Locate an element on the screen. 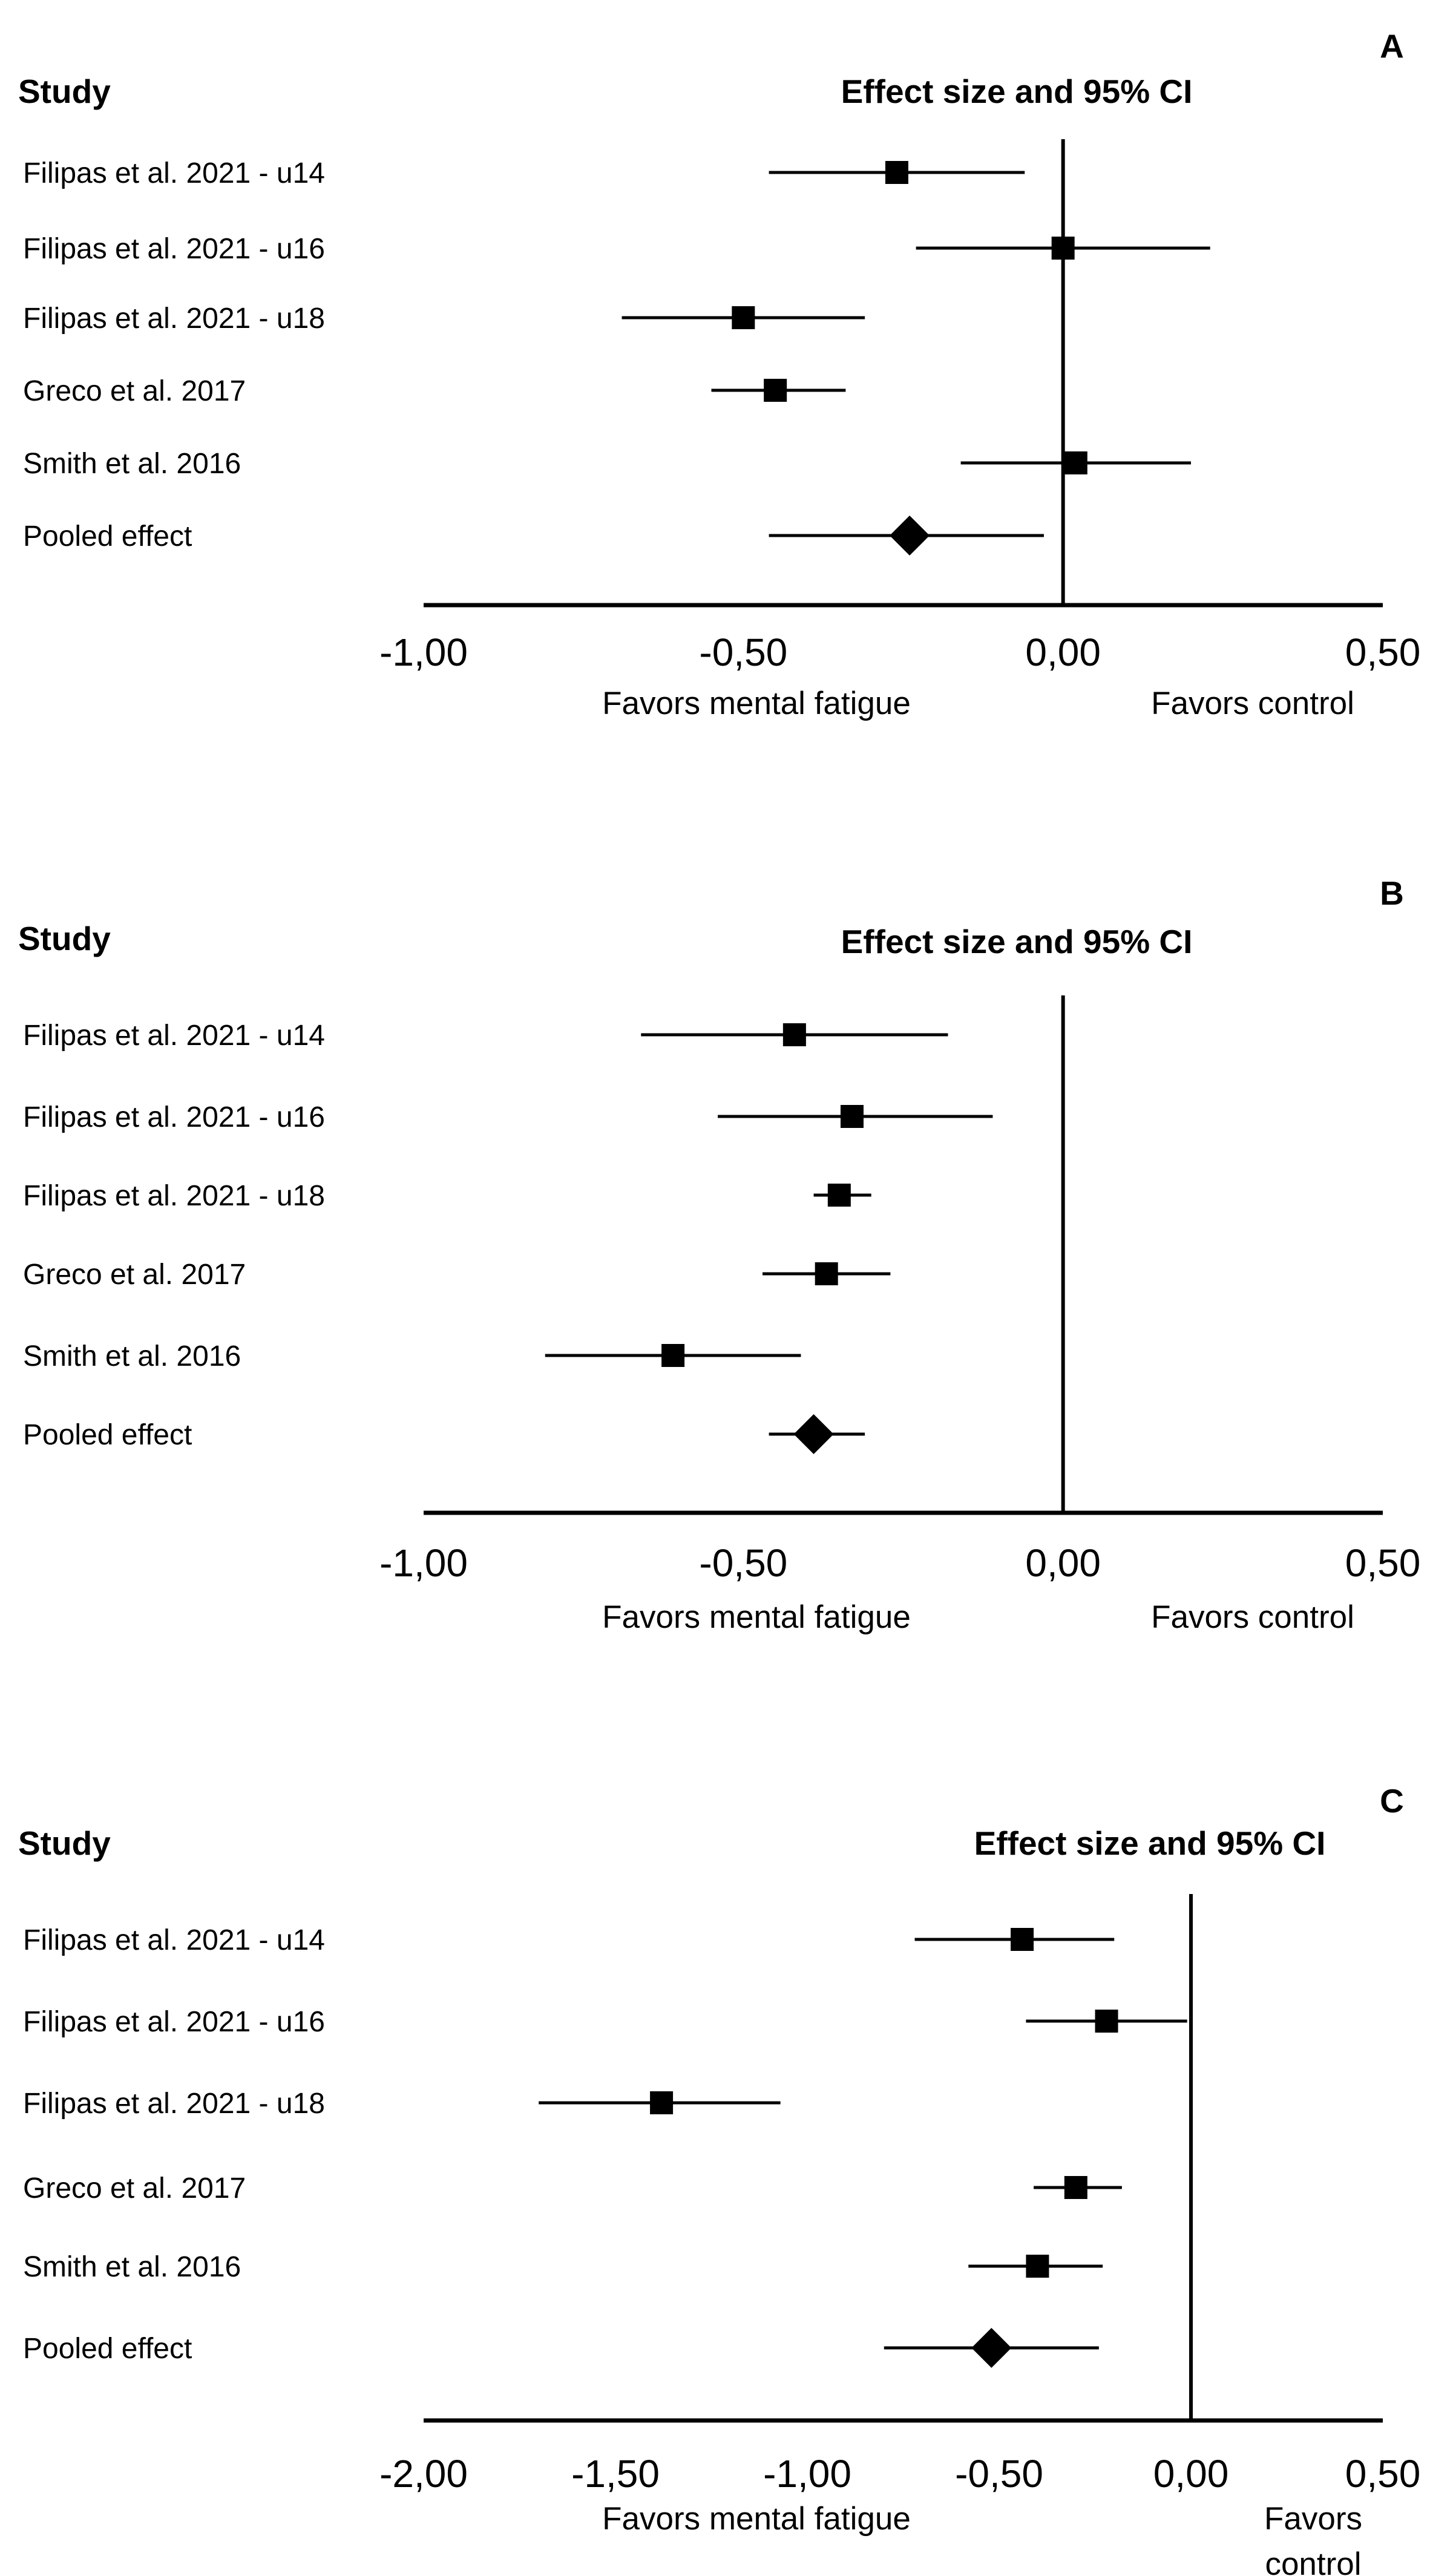  x-tick-label: -1,50 is located at coordinates (615, 2474).